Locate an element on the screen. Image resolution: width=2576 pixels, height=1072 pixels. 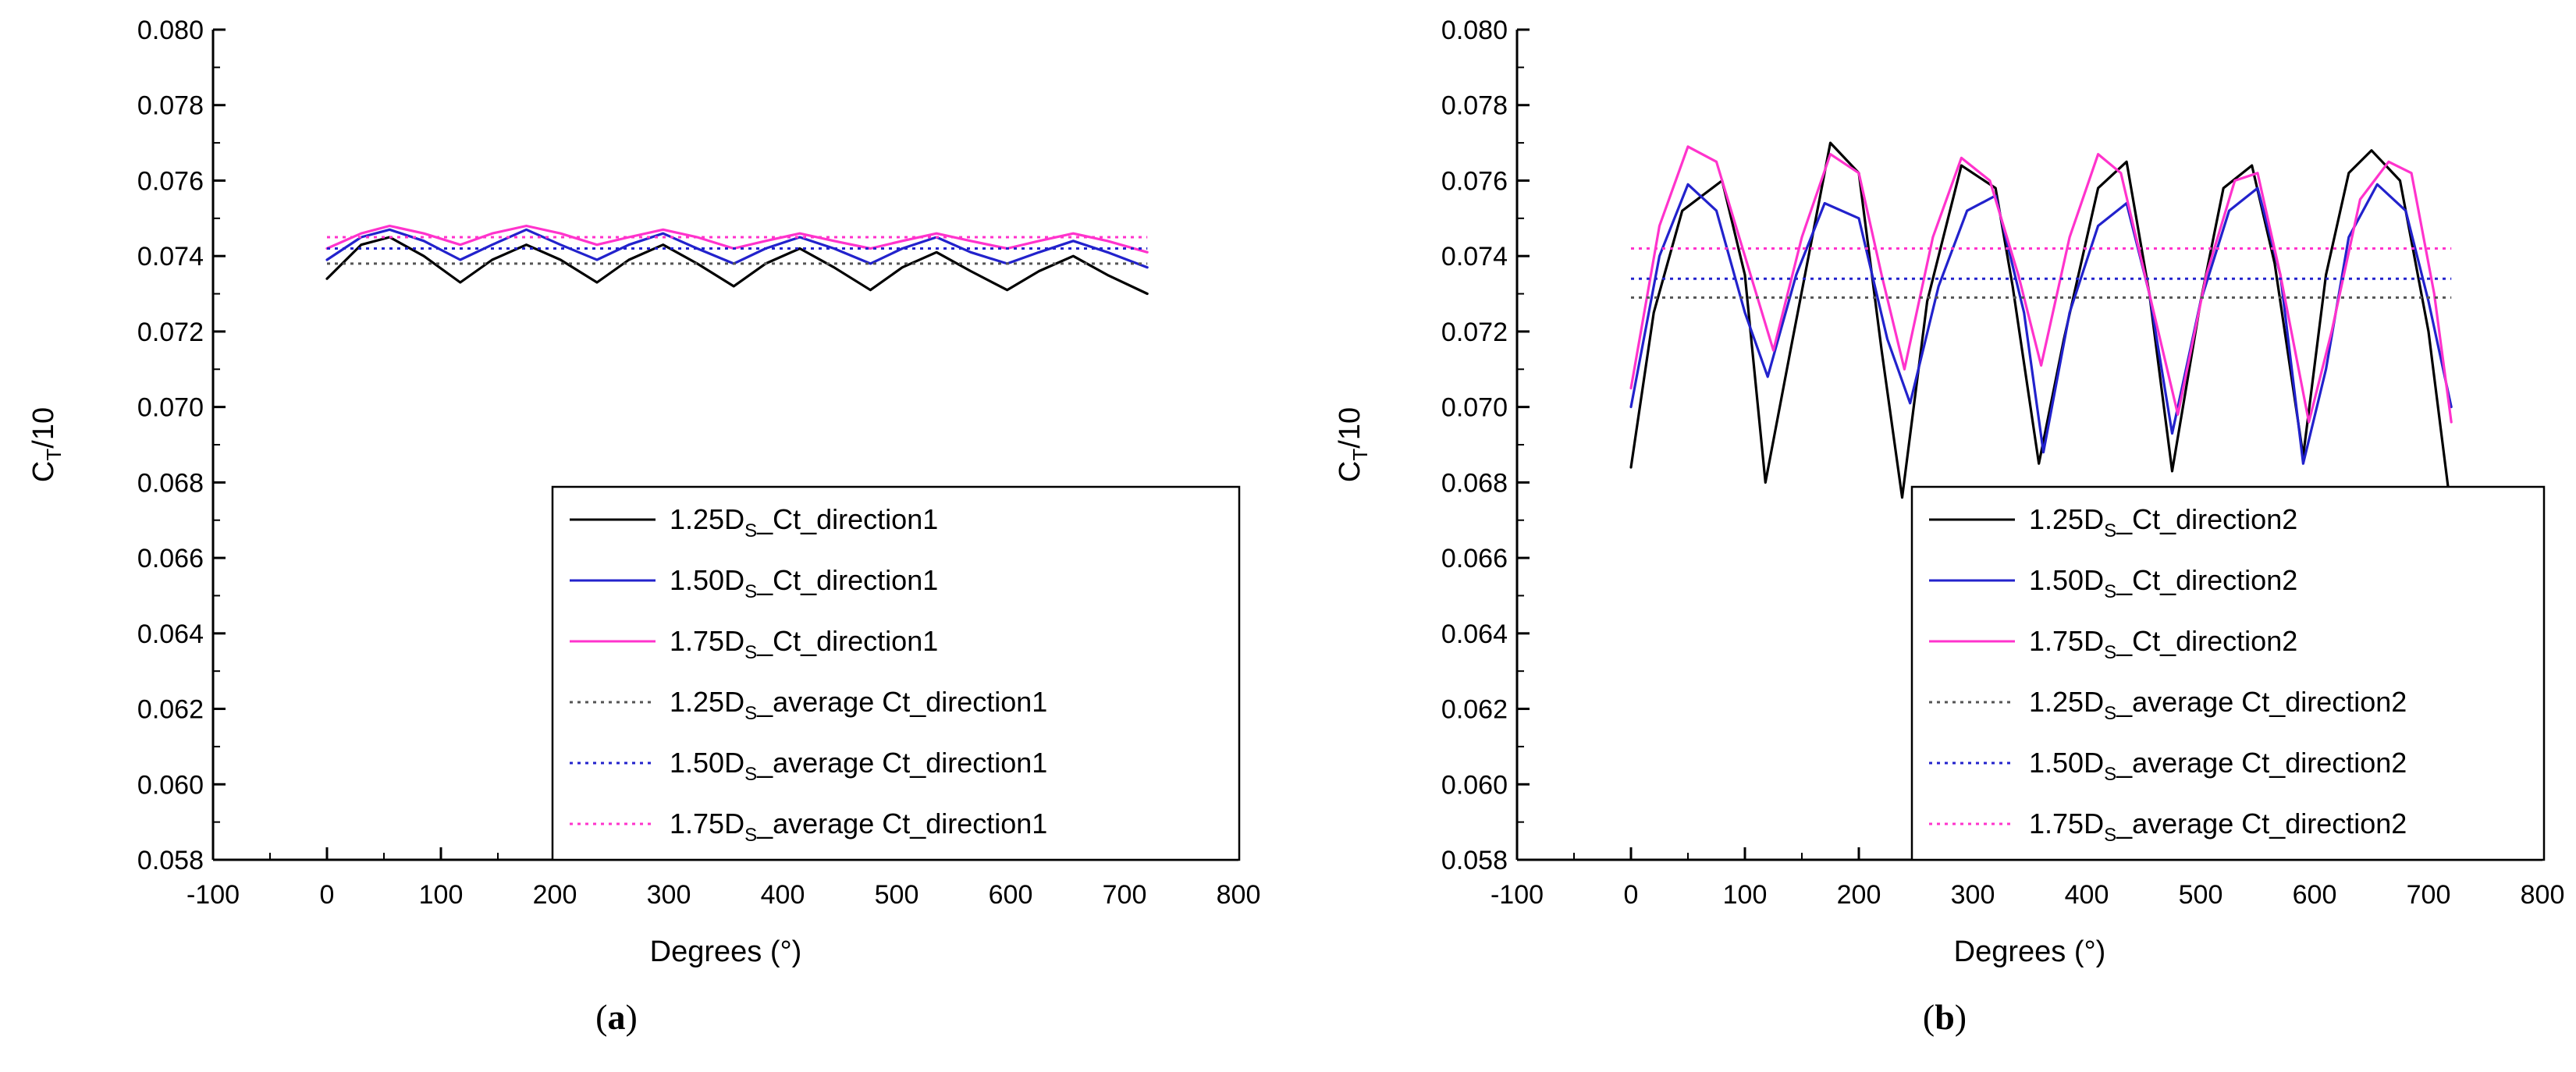
x-tick-label: 0 is located at coordinates (327, 895).